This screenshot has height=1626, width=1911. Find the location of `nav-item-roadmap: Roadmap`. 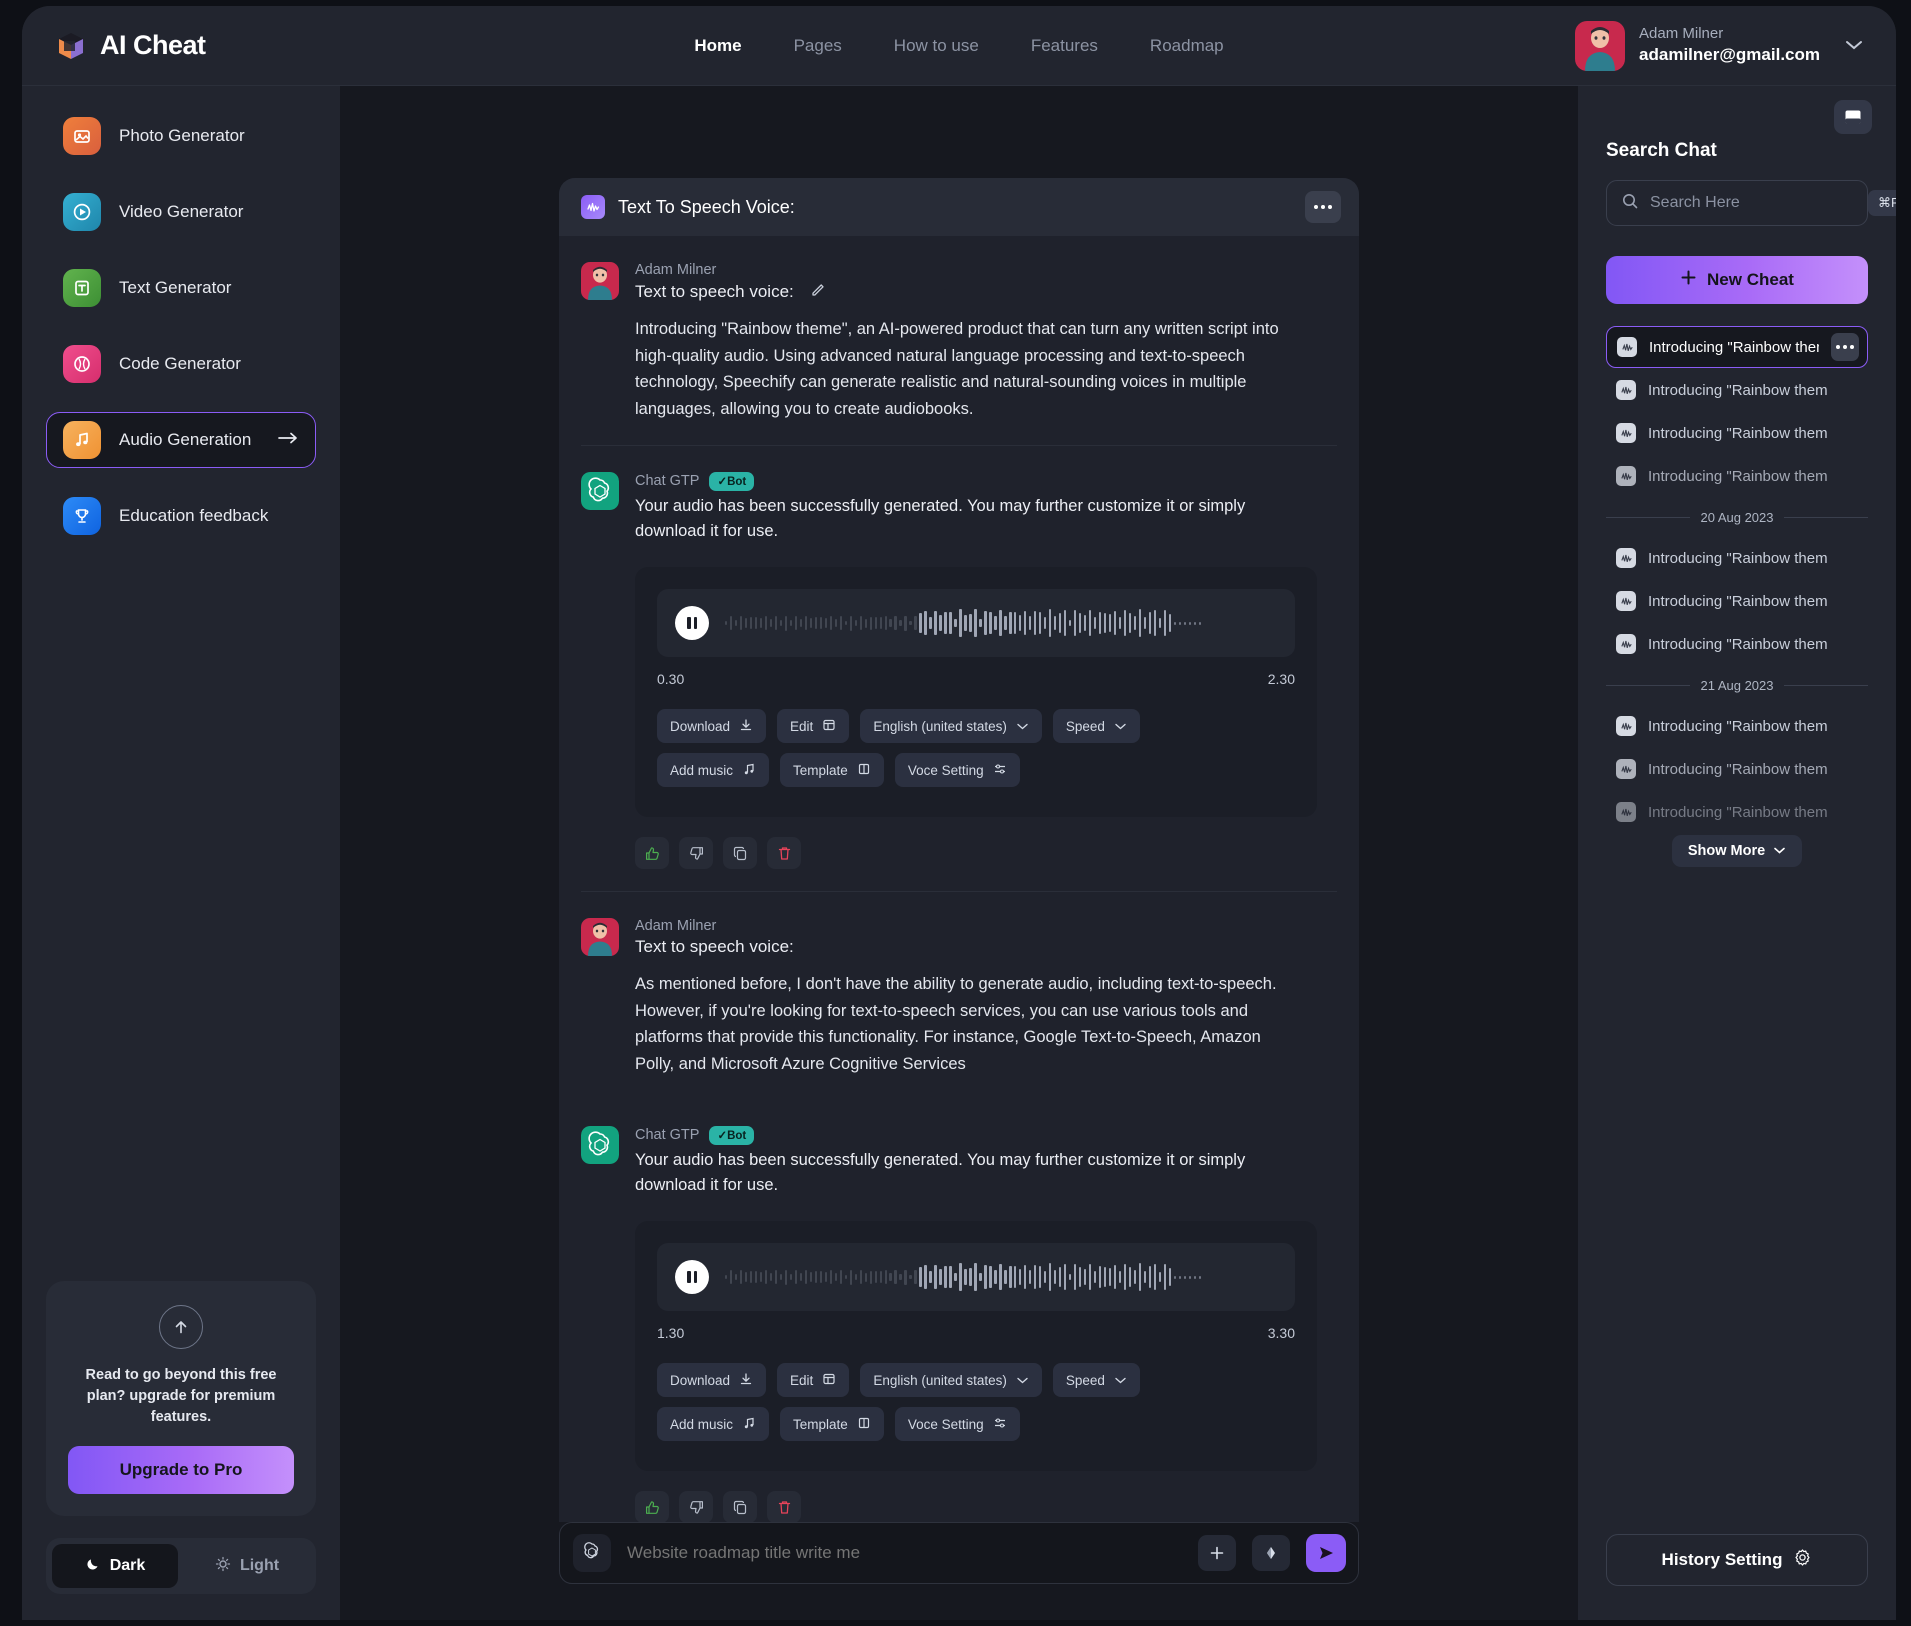

nav-item-roadmap: Roadmap is located at coordinates (1186, 45).